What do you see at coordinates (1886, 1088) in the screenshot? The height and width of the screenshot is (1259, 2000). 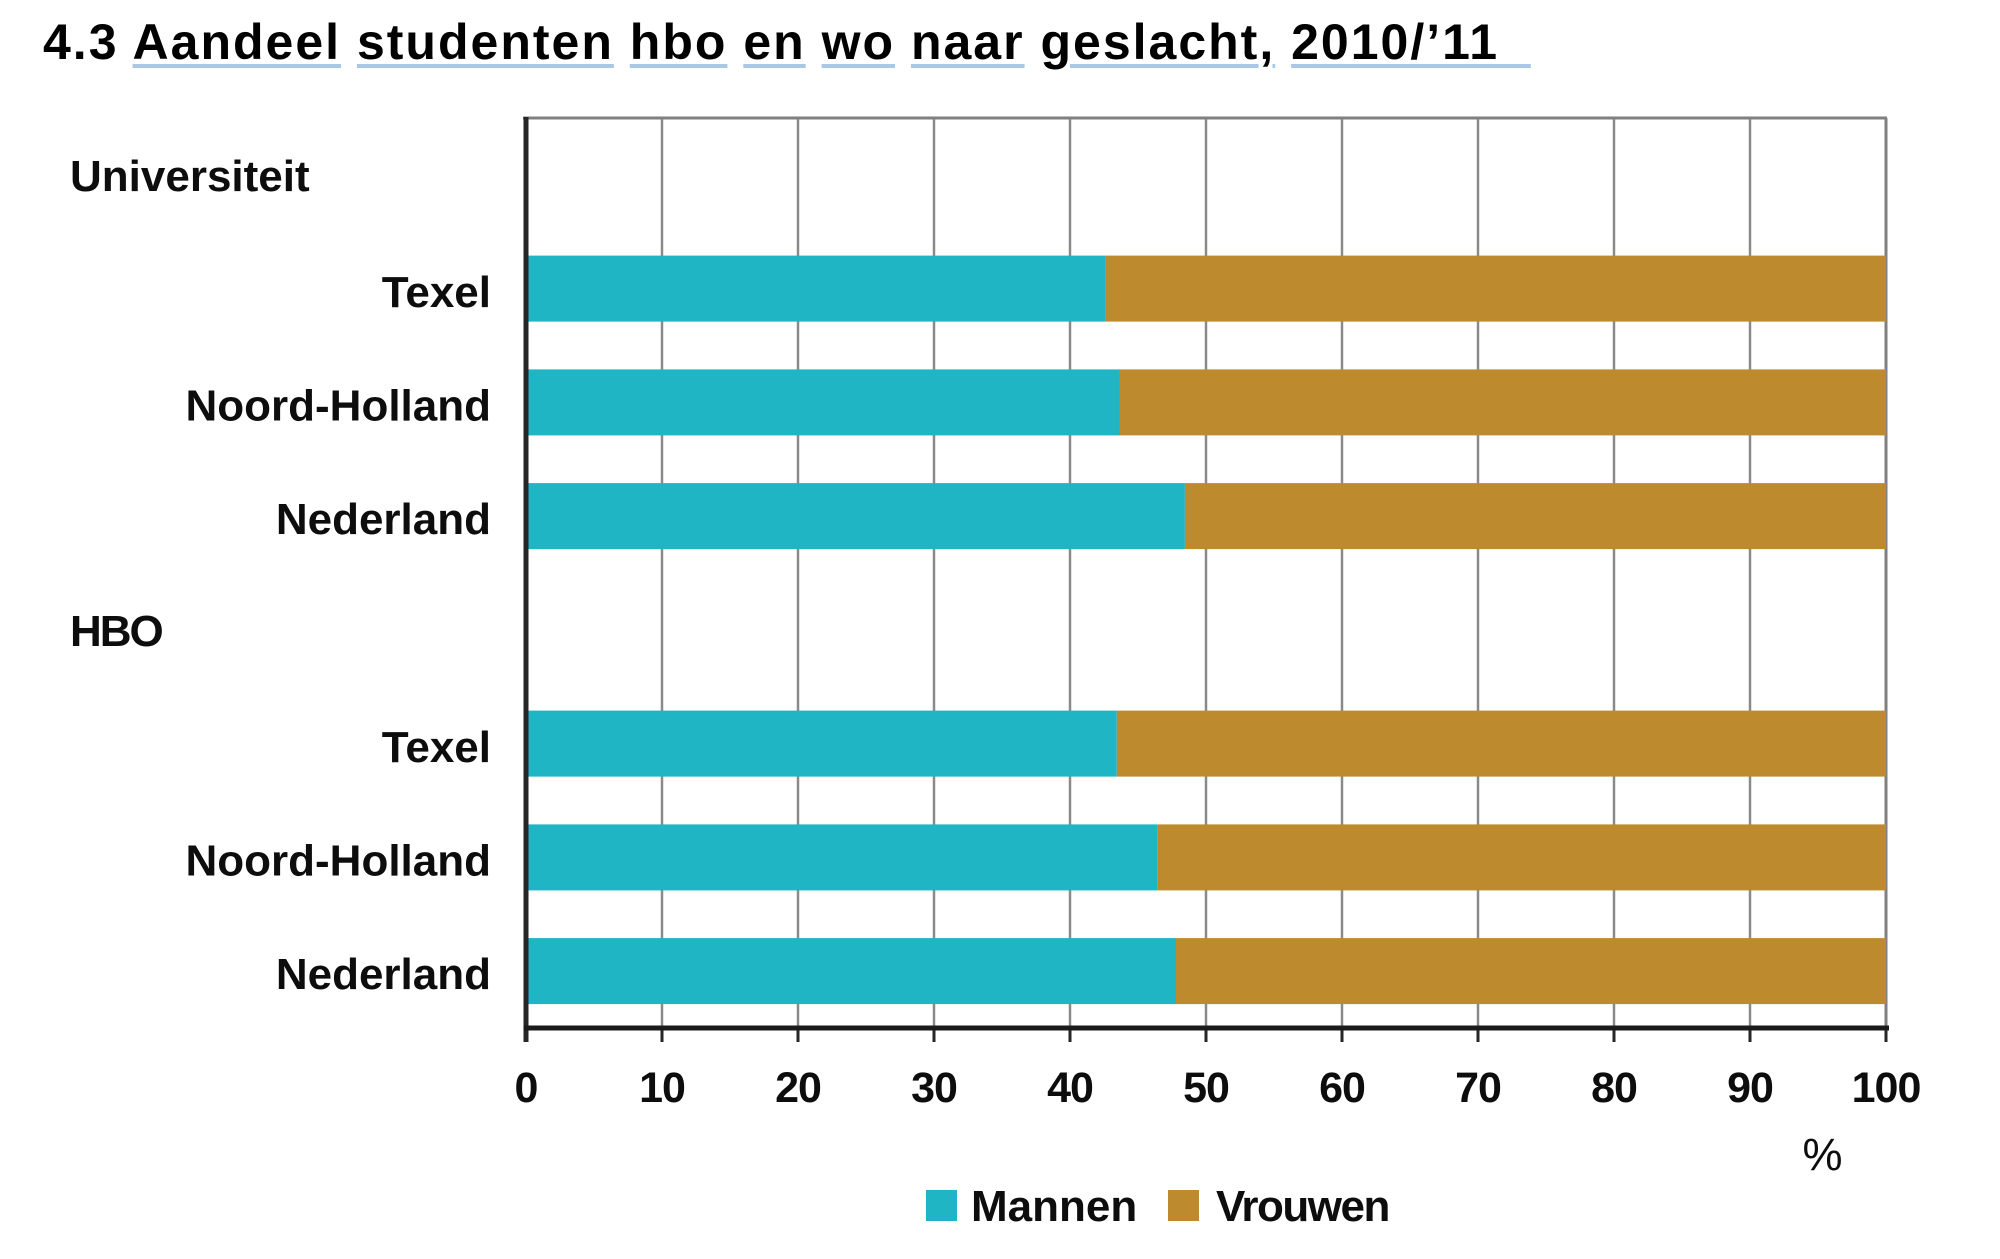 I see `svg-text: 100` at bounding box center [1886, 1088].